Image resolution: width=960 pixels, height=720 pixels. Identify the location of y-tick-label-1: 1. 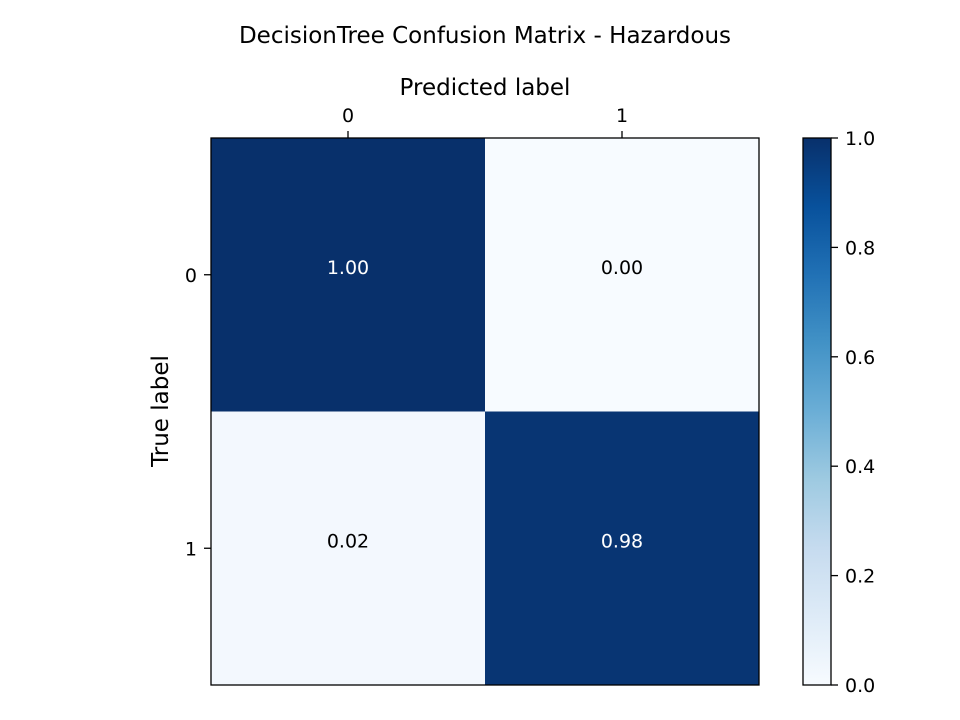
(191, 549).